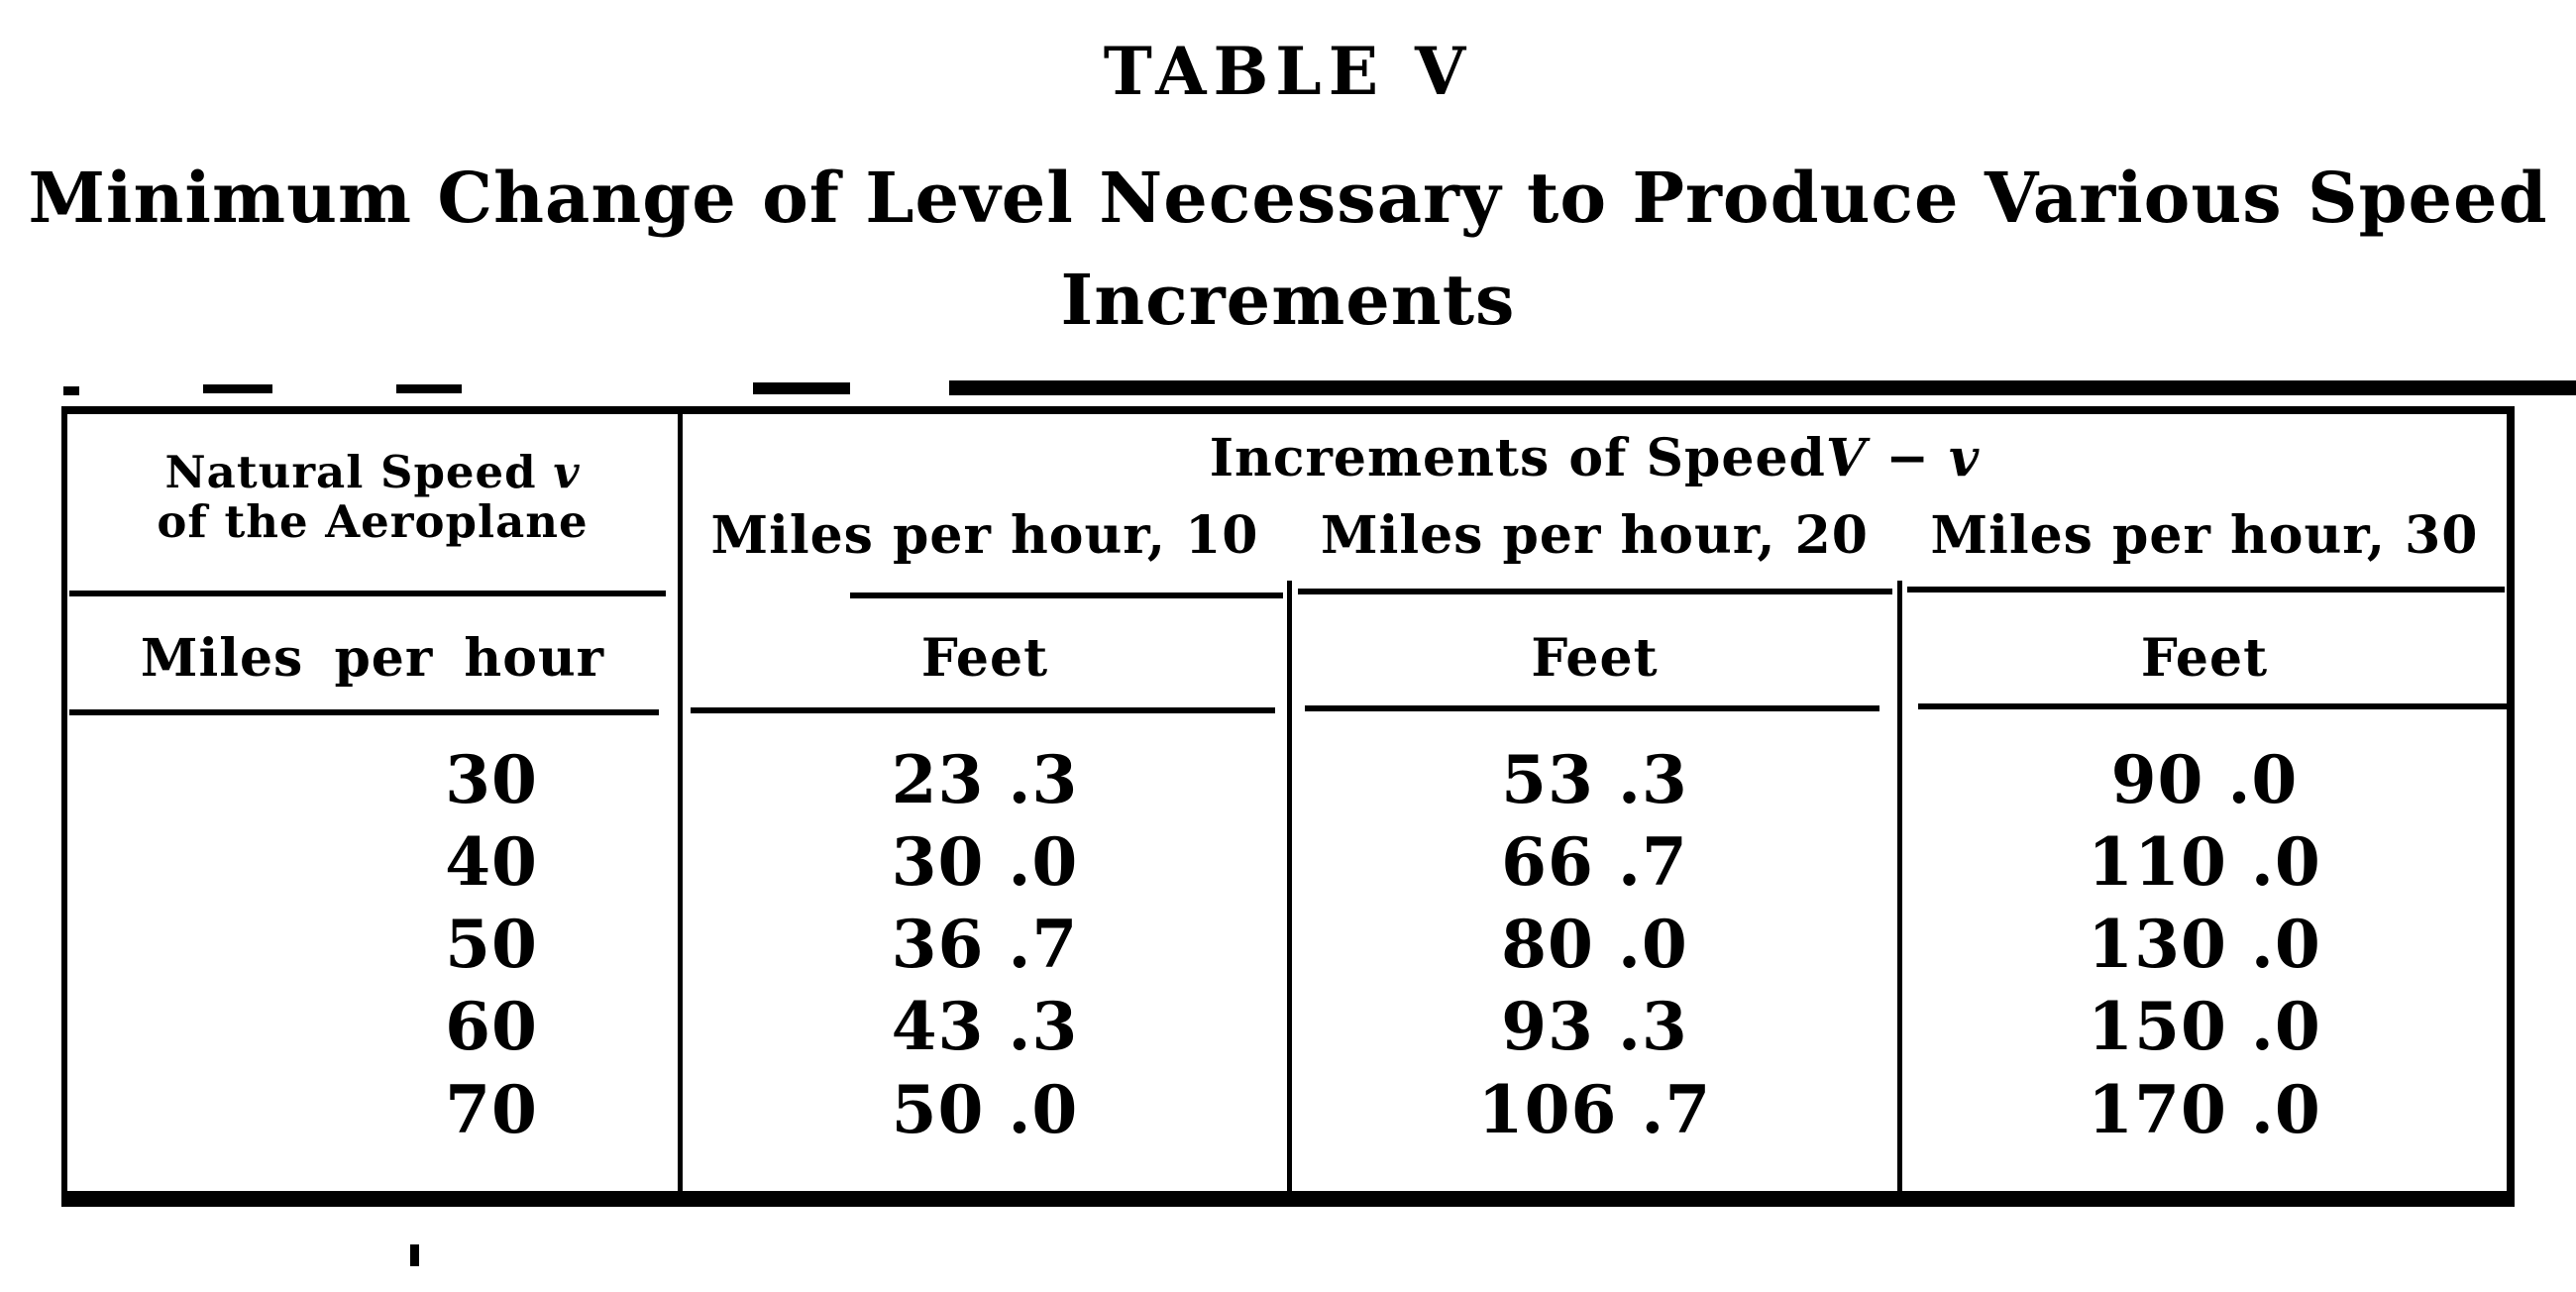 The width and height of the screenshot is (2576, 1292). What do you see at coordinates (985, 1110) in the screenshot?
I see `cell-value: 50 .0` at bounding box center [985, 1110].